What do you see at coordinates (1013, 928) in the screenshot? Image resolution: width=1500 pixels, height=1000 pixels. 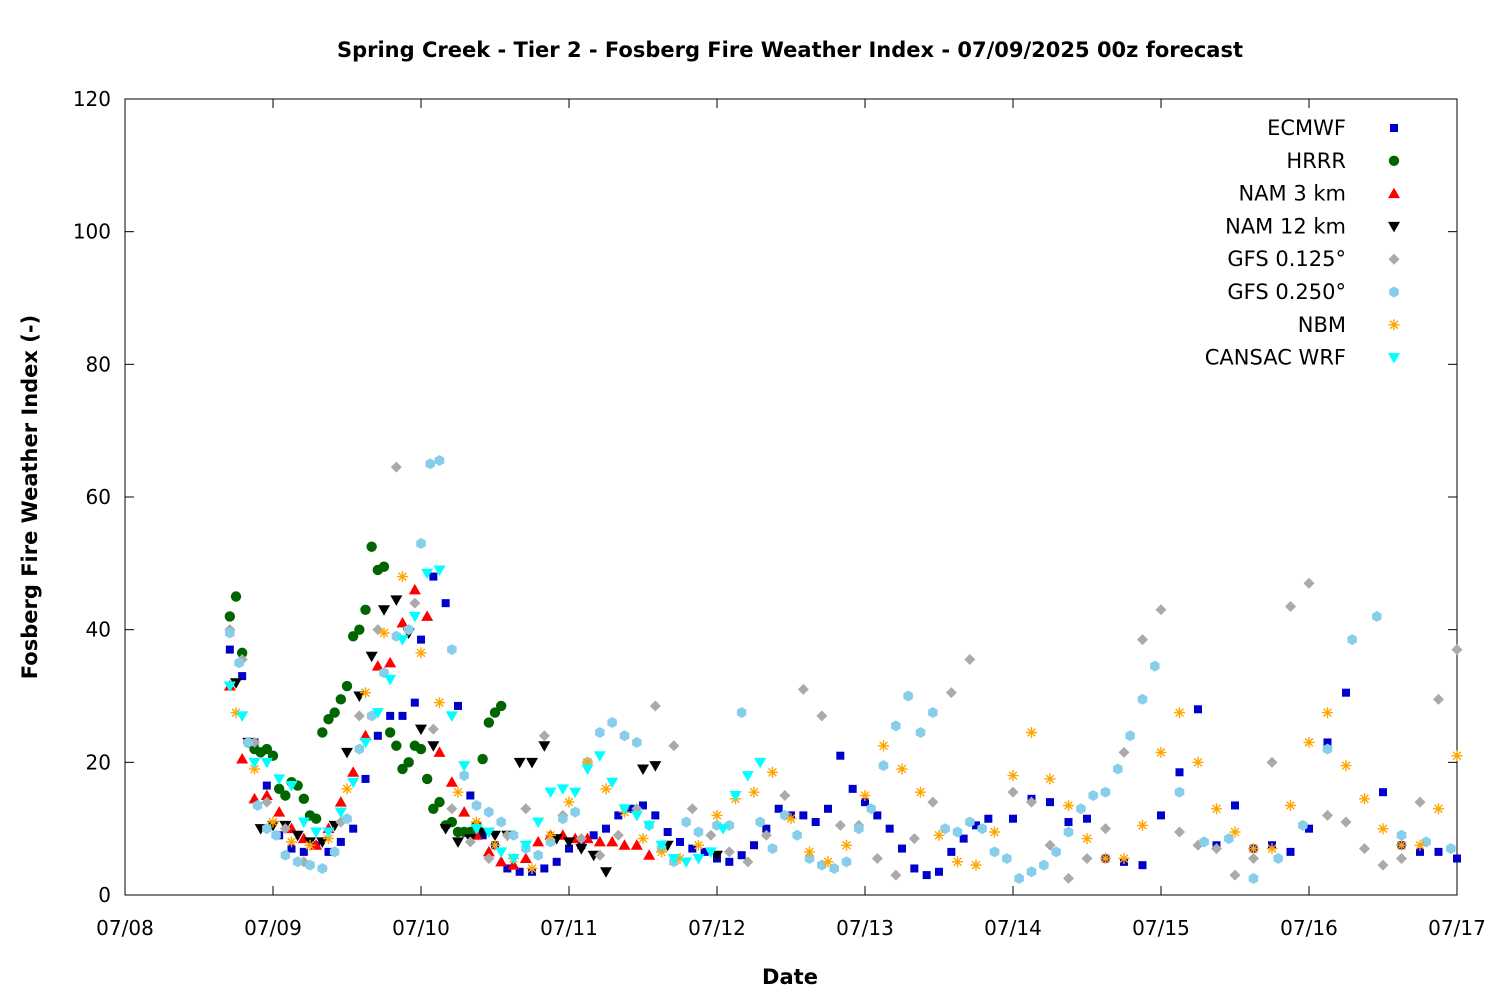 I see `x-tick-label: 07/14` at bounding box center [1013, 928].